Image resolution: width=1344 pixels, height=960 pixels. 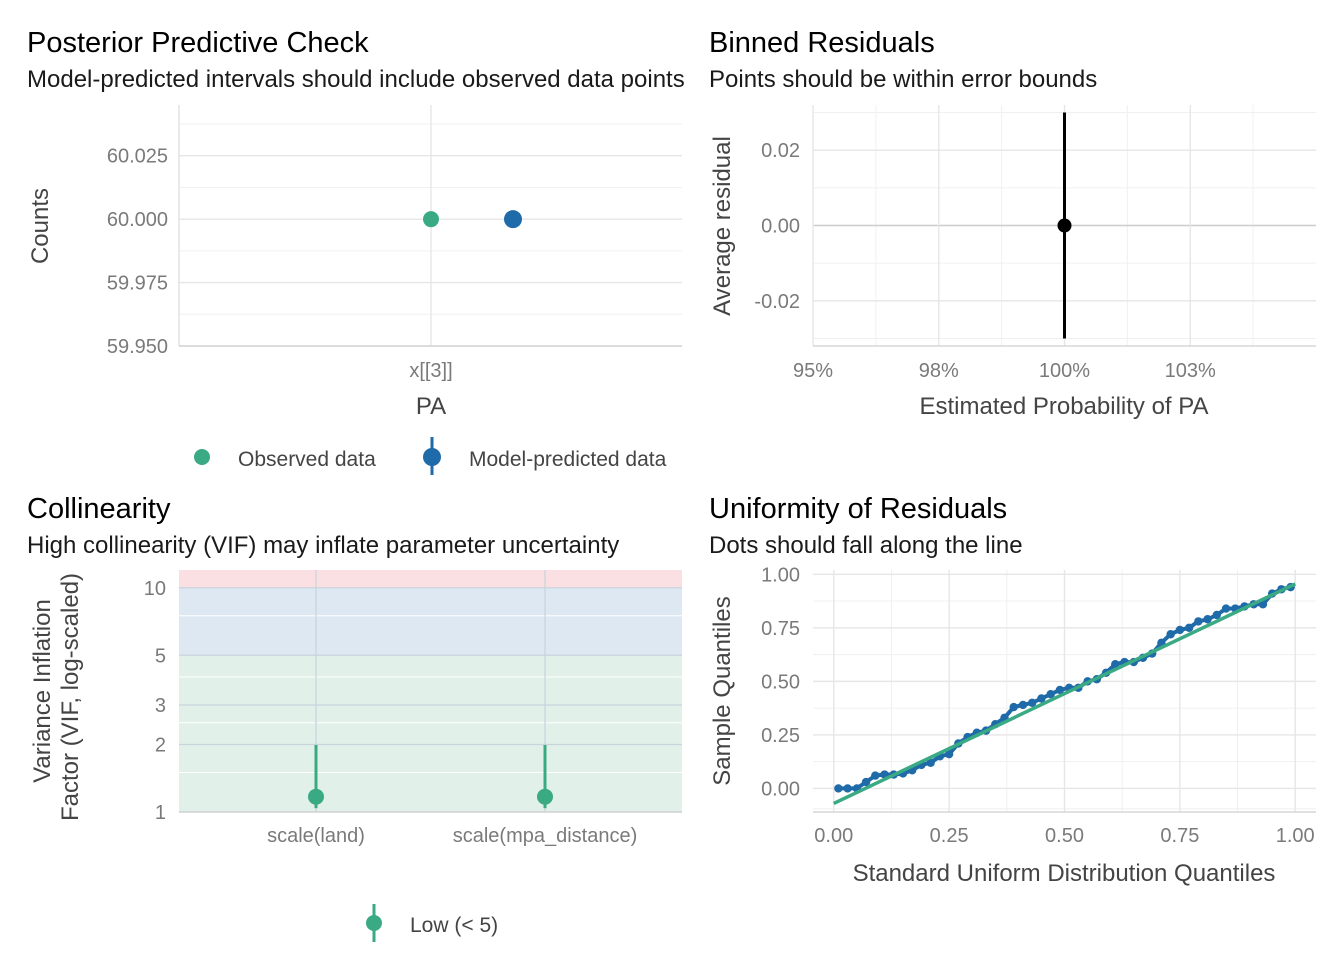 What do you see at coordinates (307, 459) in the screenshot?
I see `legend-observed-label: Observed data` at bounding box center [307, 459].